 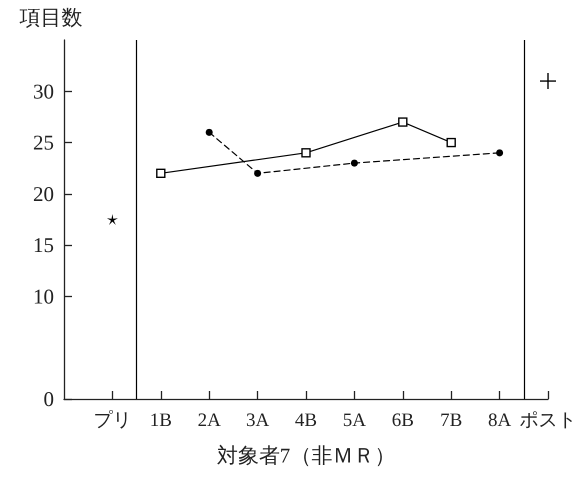 What do you see at coordinates (306, 456) in the screenshot?
I see `x-axis-title: 対象者7（非ＭＲ）` at bounding box center [306, 456].